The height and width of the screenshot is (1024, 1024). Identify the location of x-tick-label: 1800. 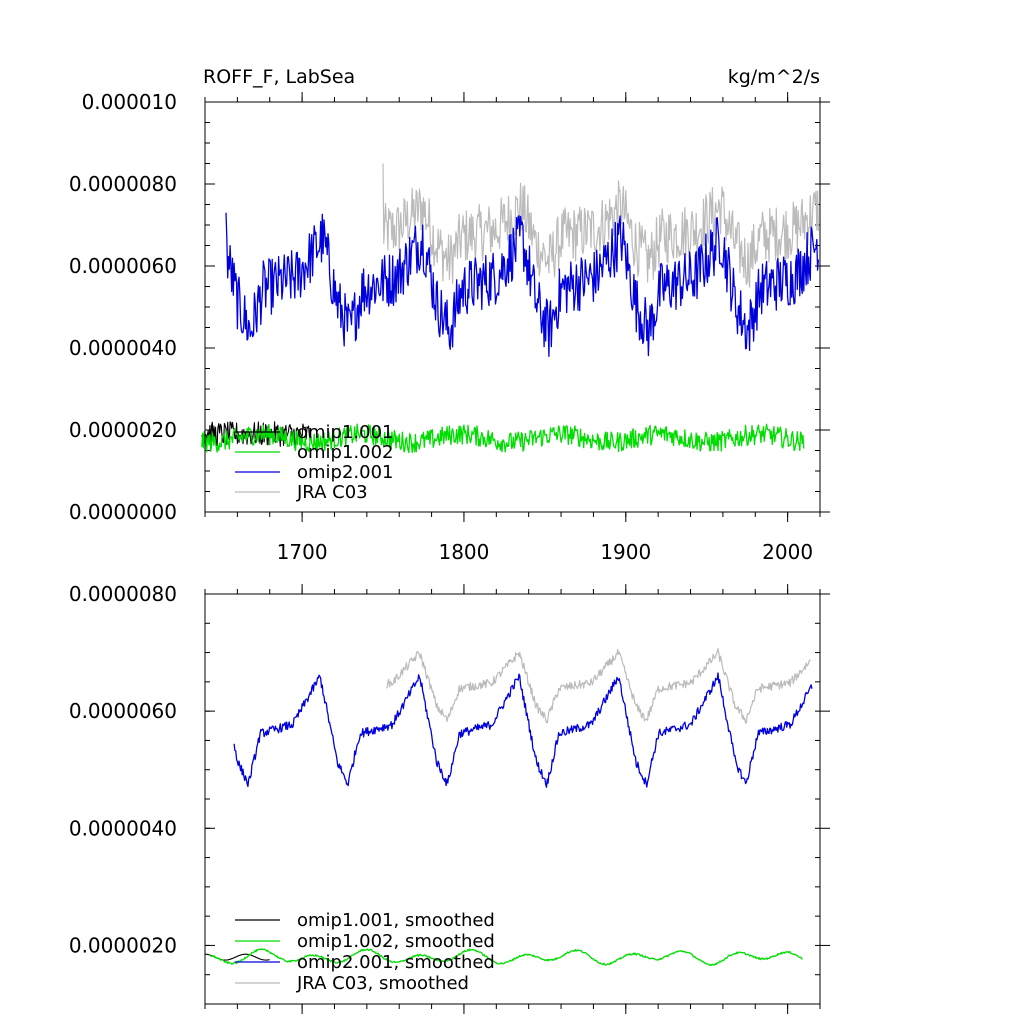
(463, 552).